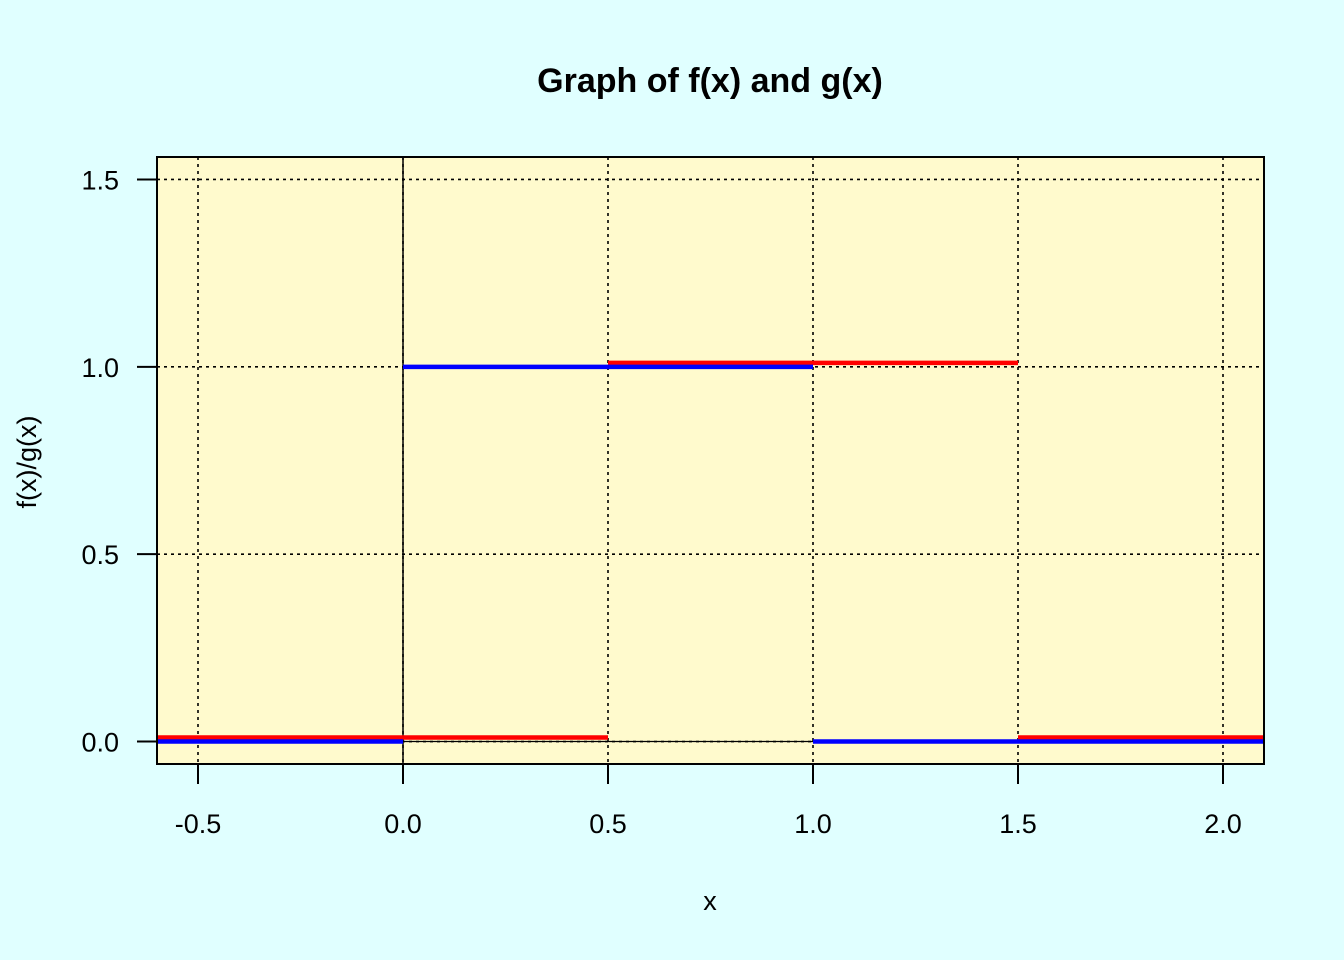 The height and width of the screenshot is (960, 1344). Describe the element at coordinates (100, 555) in the screenshot. I see `y-tick-label: 0.5` at that location.